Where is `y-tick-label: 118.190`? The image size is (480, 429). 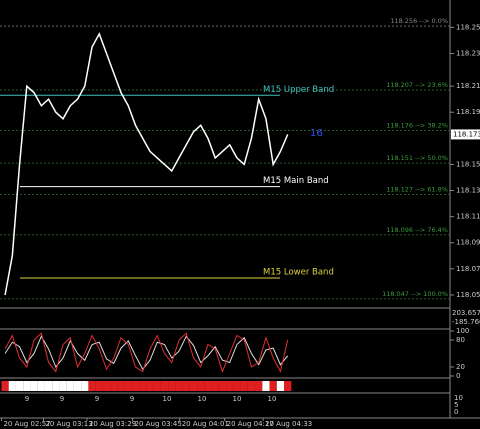
y-tick-label: 118.190 is located at coordinates (468, 112).